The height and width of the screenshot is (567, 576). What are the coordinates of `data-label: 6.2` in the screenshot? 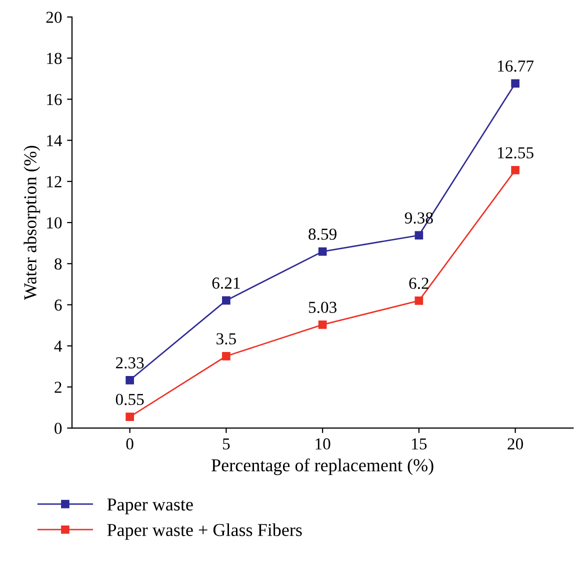 It's located at (418, 284).